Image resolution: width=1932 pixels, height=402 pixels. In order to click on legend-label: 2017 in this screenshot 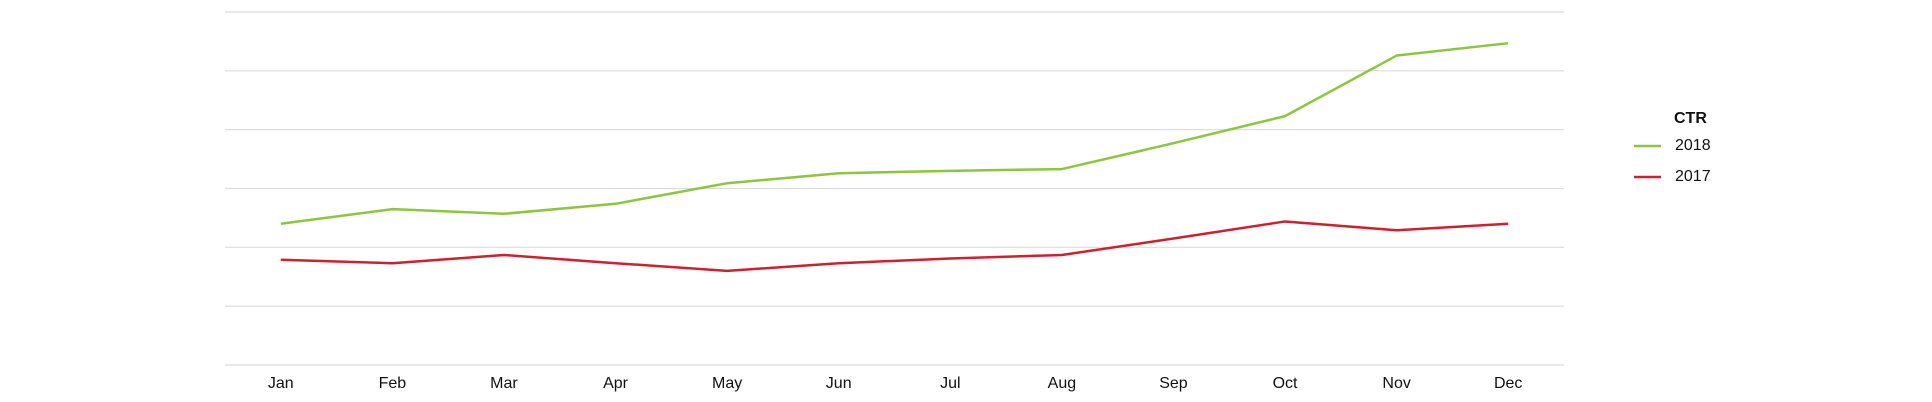, I will do `click(1693, 176)`.